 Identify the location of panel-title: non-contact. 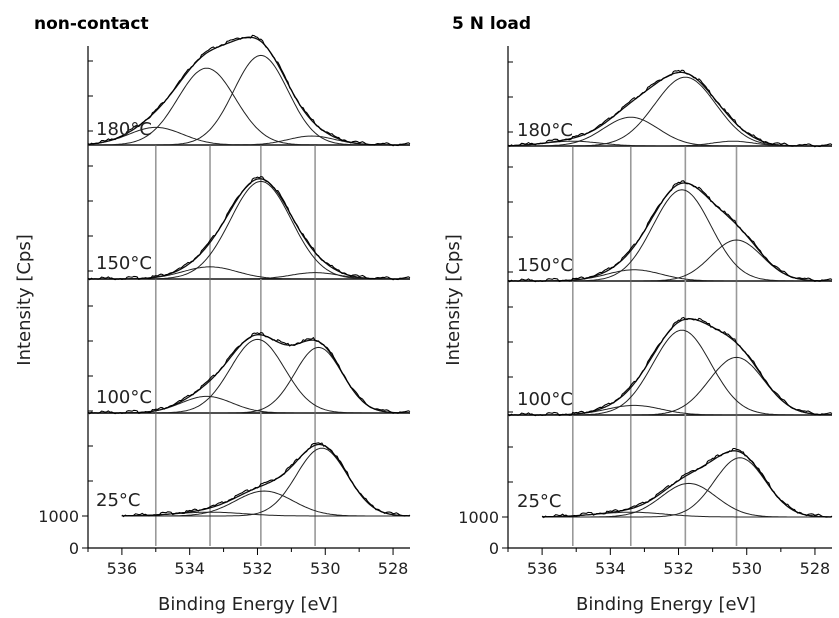
(91, 24).